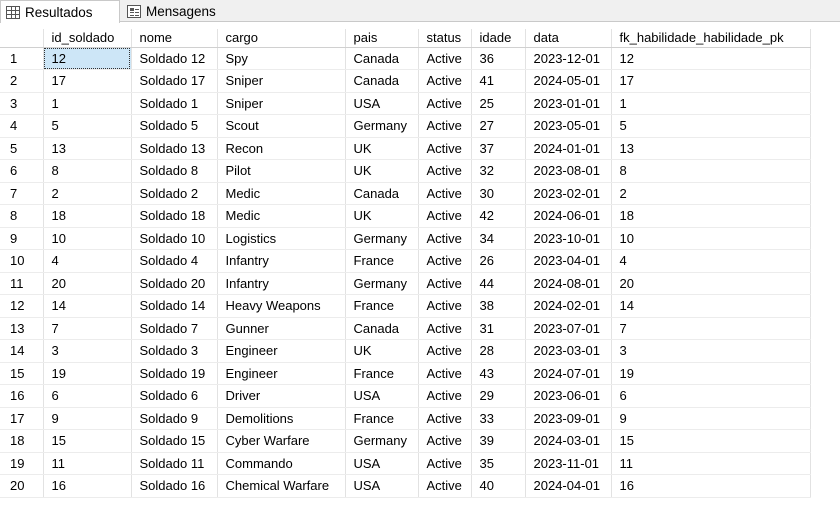  Describe the element at coordinates (568, 328) in the screenshot. I see `cell-data: 2023-07-01` at that location.